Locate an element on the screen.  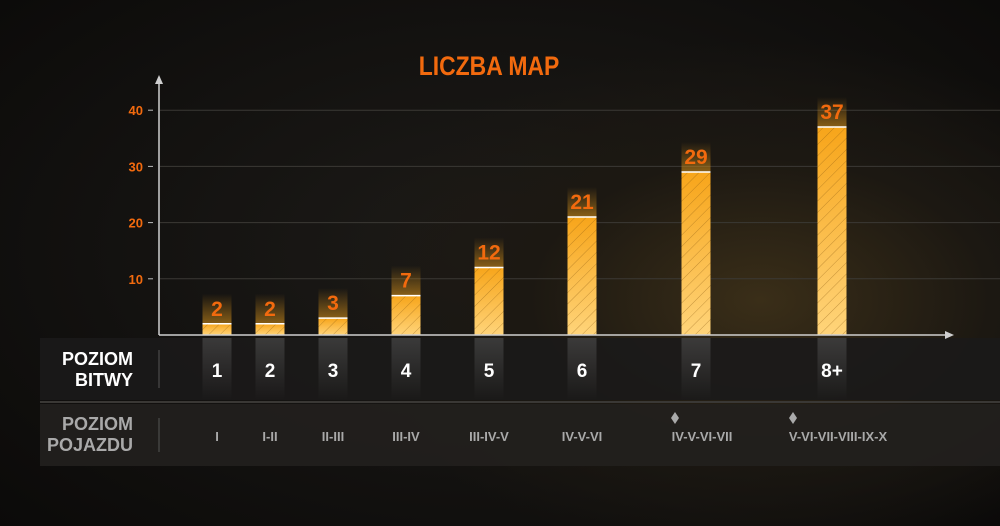
battle-tier-label-line1: POZIOM is located at coordinates (97, 359).